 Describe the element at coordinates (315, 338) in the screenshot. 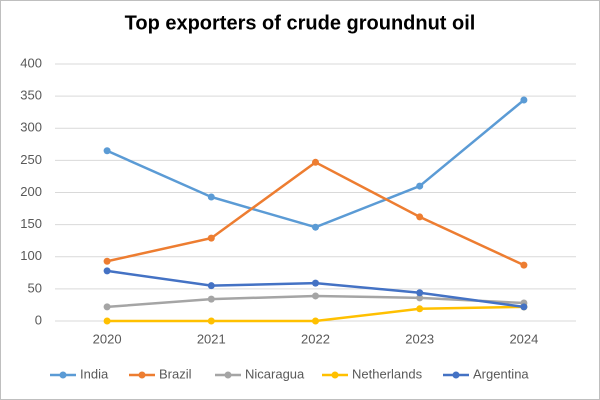

I see `x-tick-label: 2022` at that location.